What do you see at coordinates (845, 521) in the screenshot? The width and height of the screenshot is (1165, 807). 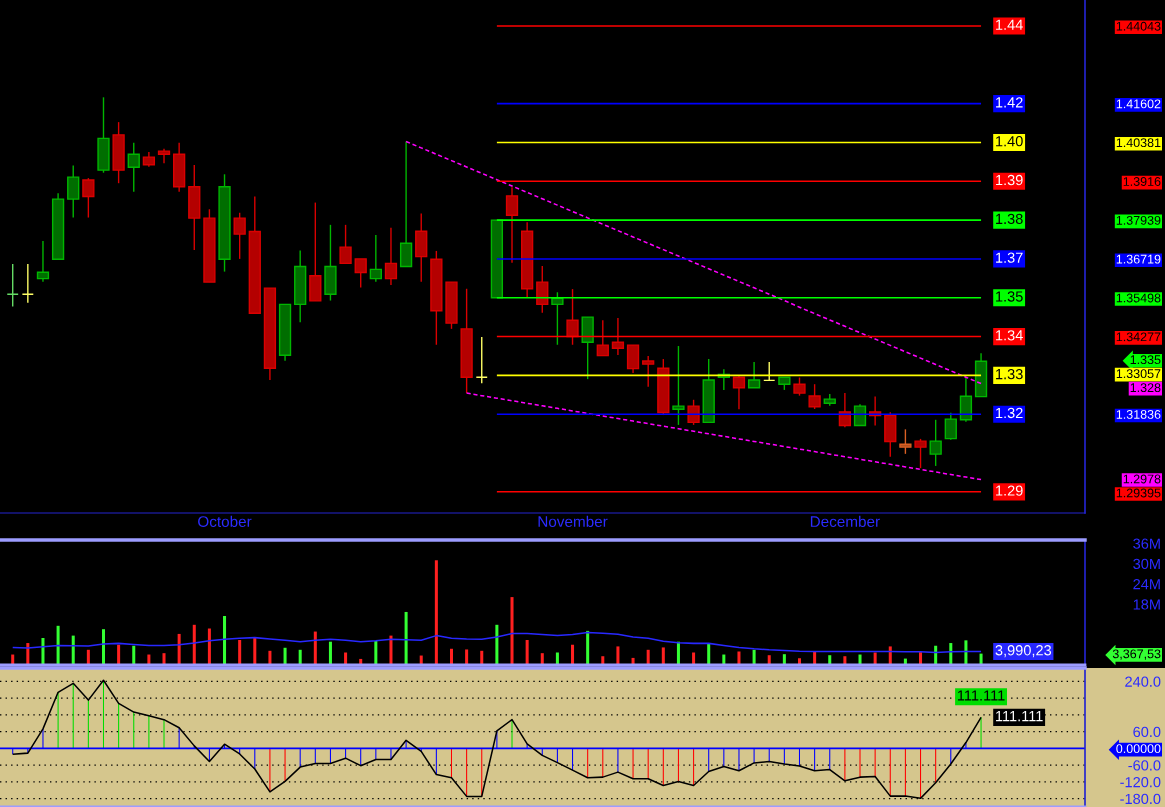 I see `x-tick-label: December` at bounding box center [845, 521].